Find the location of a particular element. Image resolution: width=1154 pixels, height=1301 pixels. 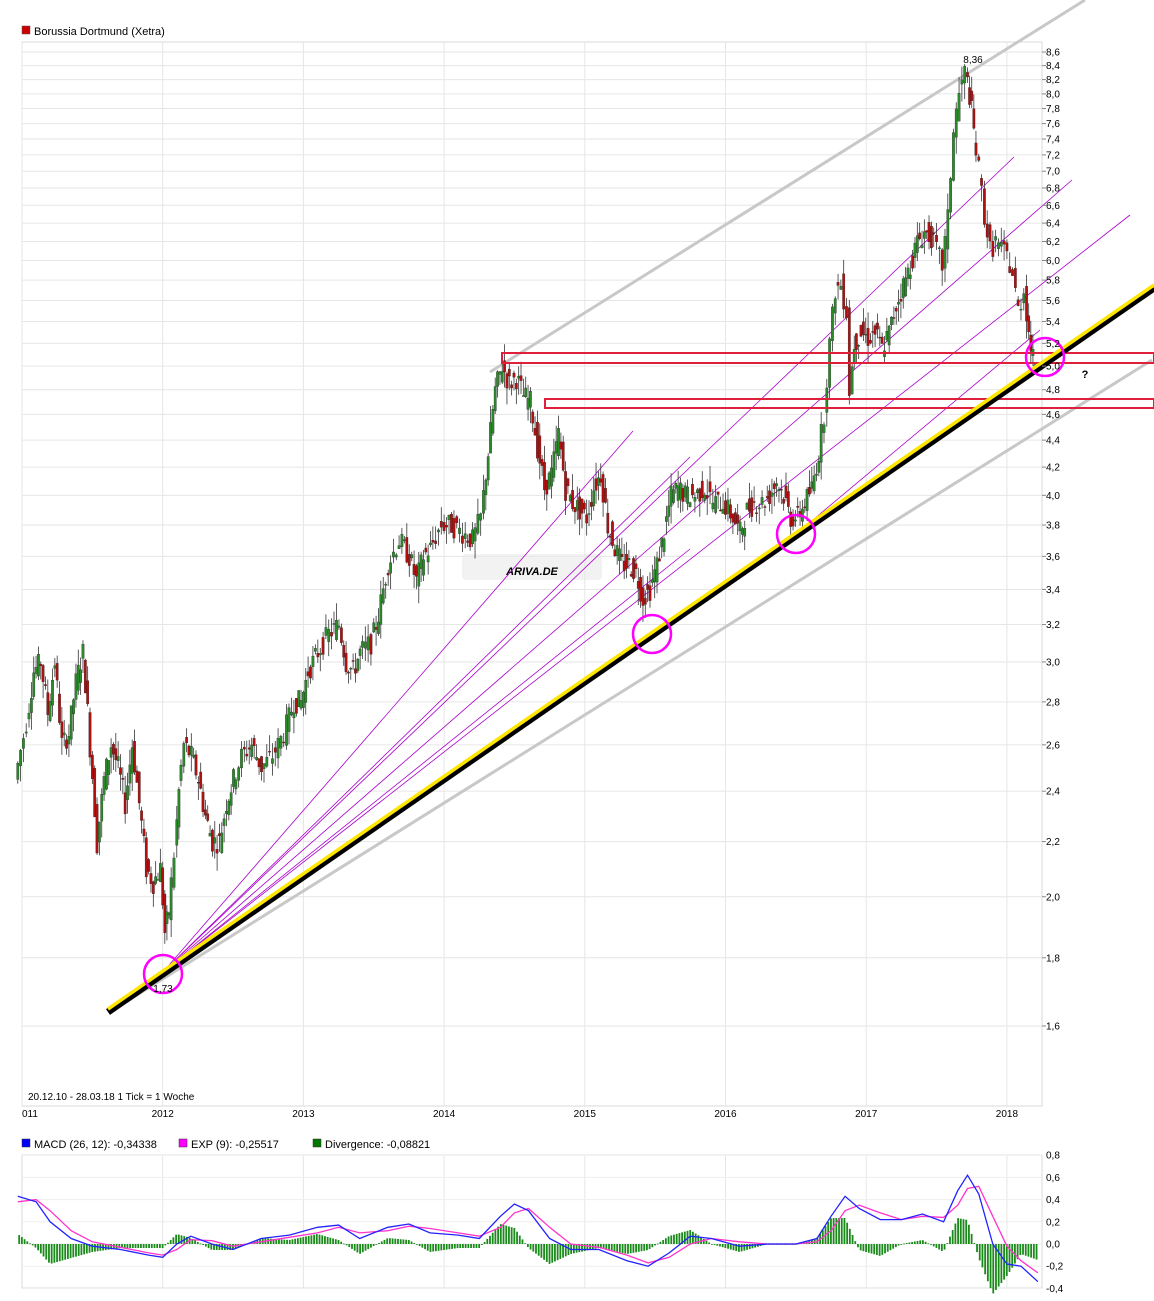

y-tick-label: 6,8 is located at coordinates (1053, 189).